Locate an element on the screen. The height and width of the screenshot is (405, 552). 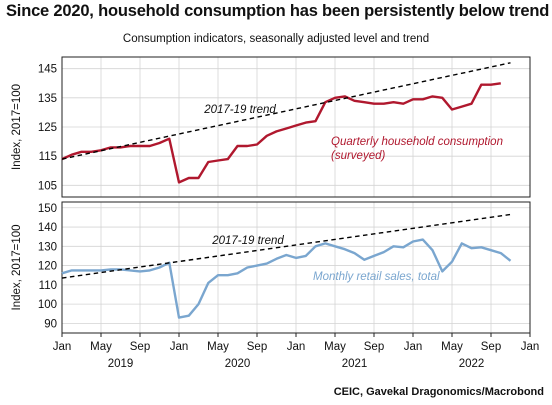
source-note: CEIC, Gavekal Dragonomics/Macrobond is located at coordinates (438, 392).